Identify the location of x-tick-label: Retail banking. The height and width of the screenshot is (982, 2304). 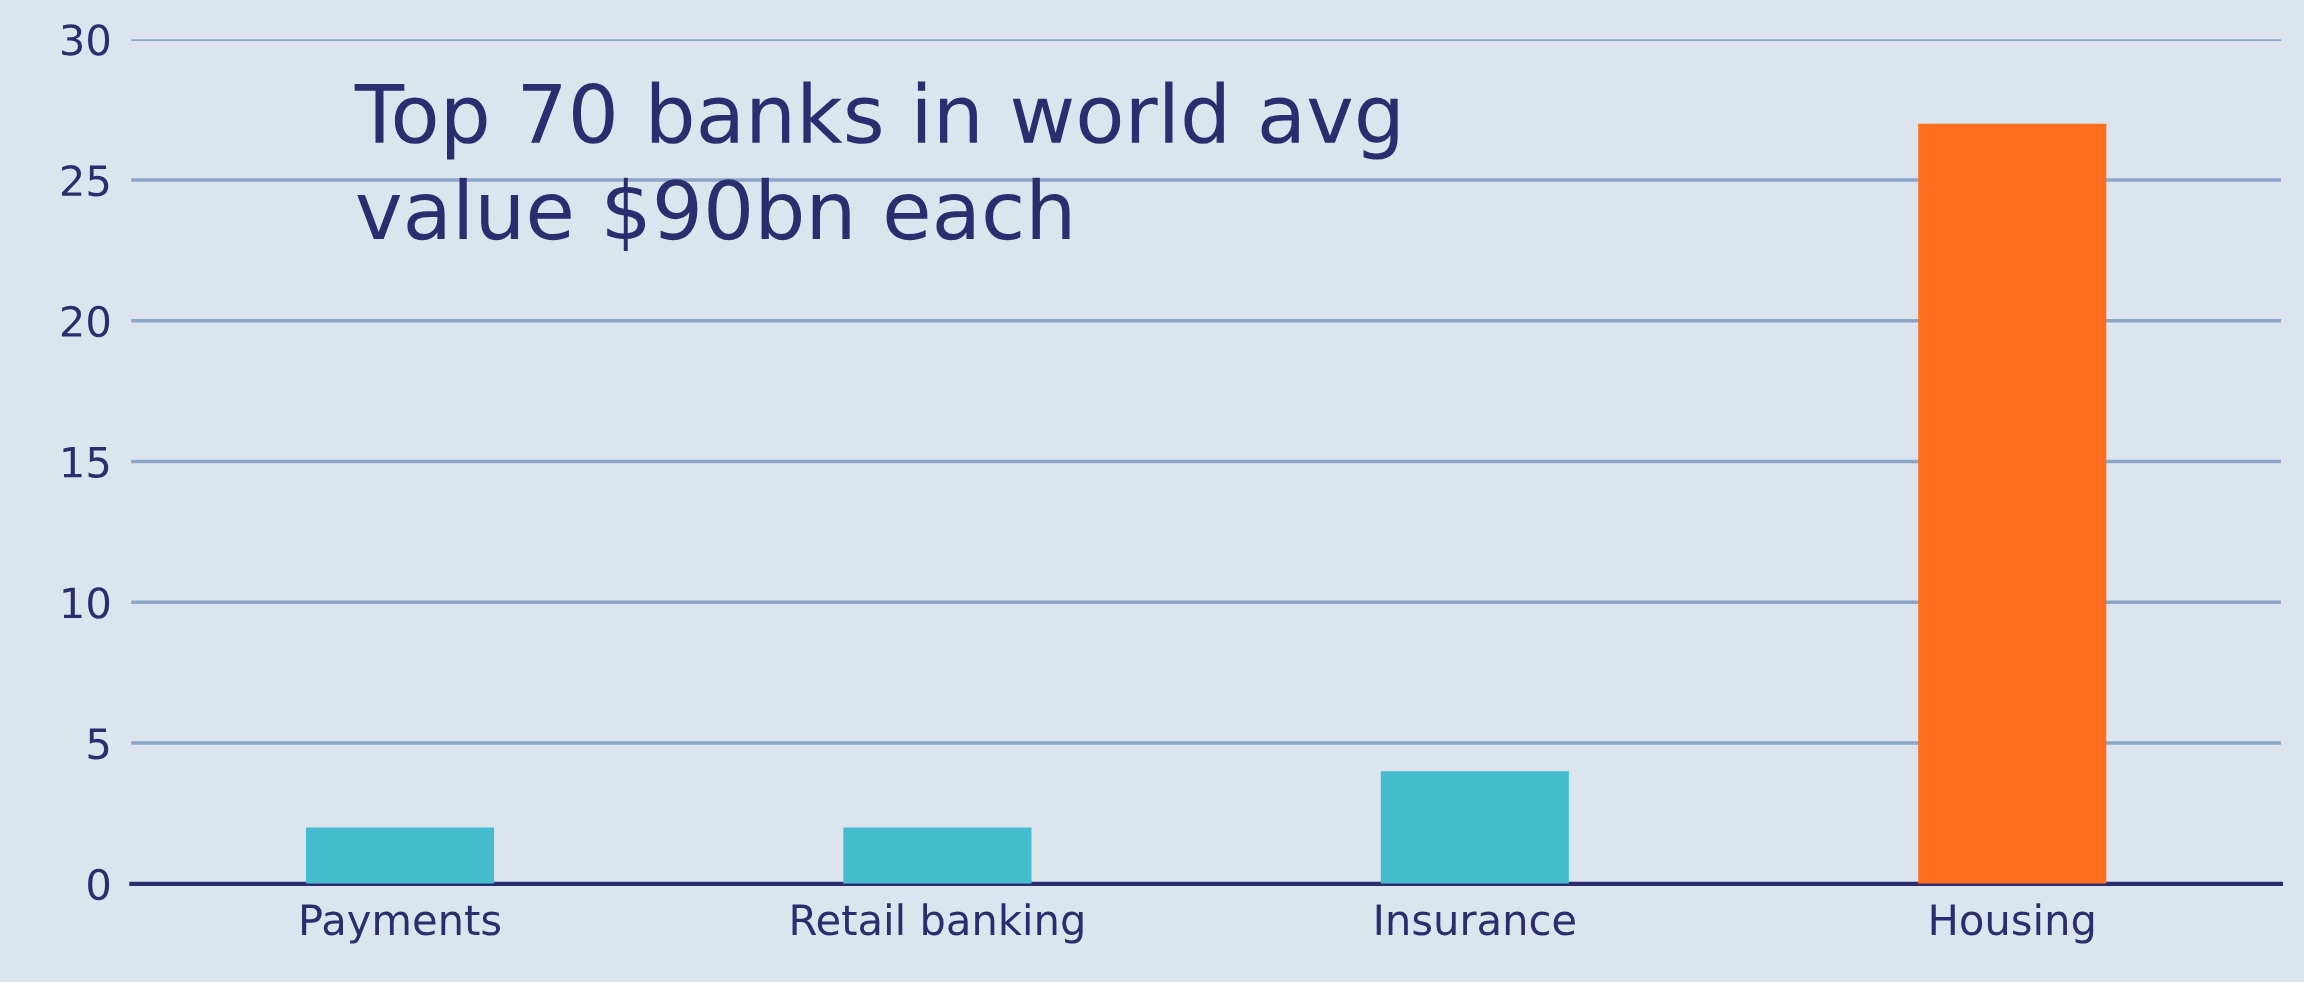
(937, 923).